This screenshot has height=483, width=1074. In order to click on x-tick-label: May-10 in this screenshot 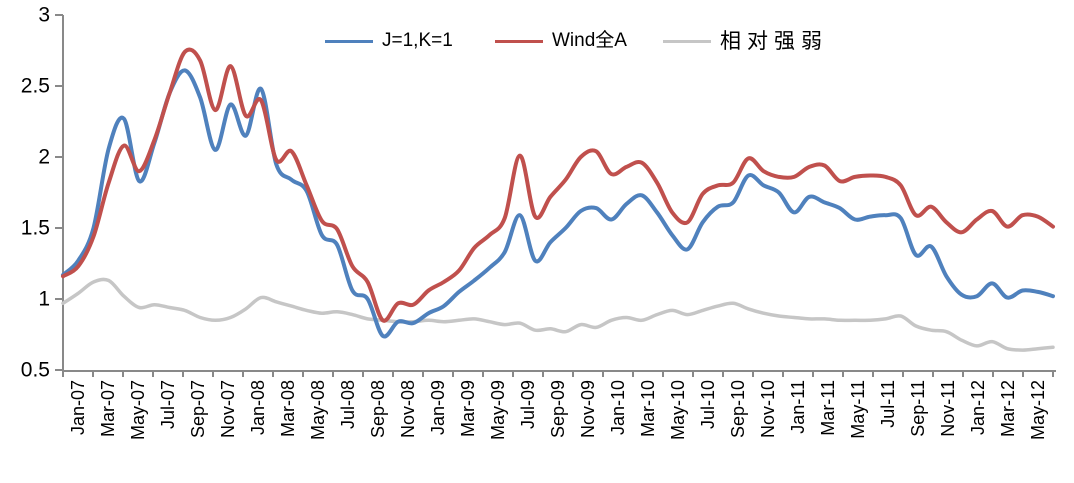, I will do `click(678, 410)`.